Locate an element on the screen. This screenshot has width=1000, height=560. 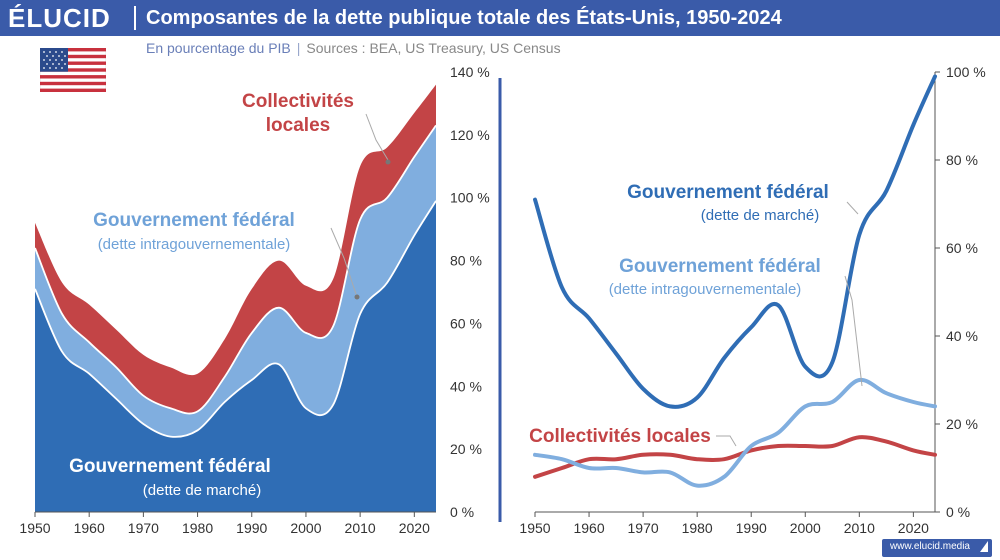
right-y-tick-label: 80 % is located at coordinates (962, 160).